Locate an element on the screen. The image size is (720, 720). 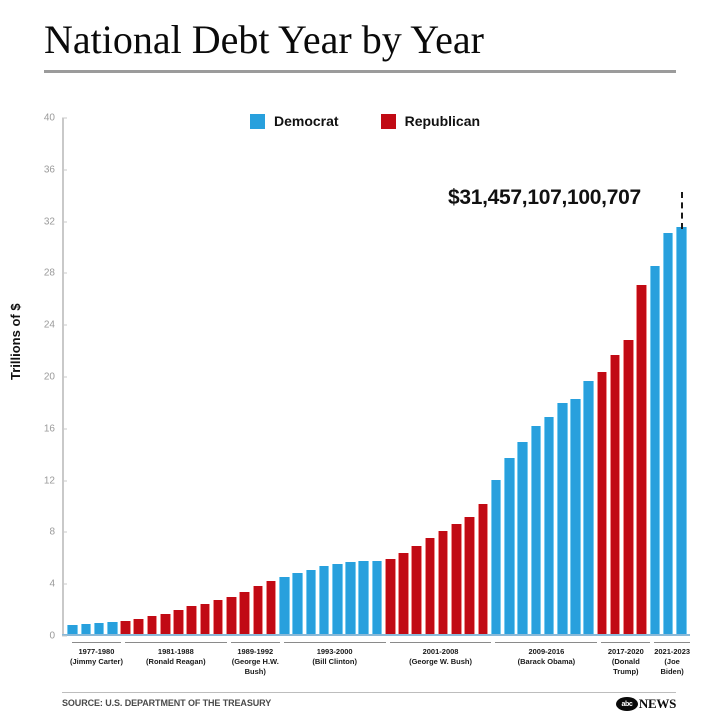
bar-1993 is located at coordinates (284, 605).